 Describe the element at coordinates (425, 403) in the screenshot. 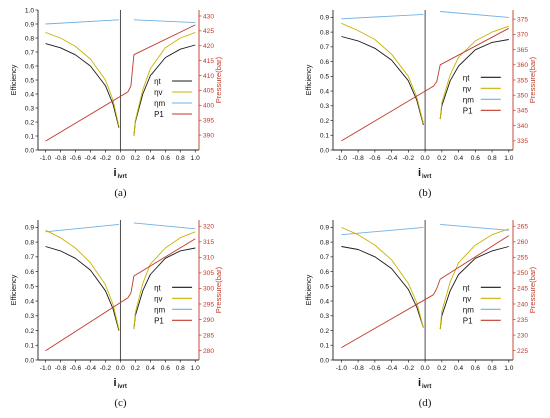

I see `panel-label: (d)` at that location.